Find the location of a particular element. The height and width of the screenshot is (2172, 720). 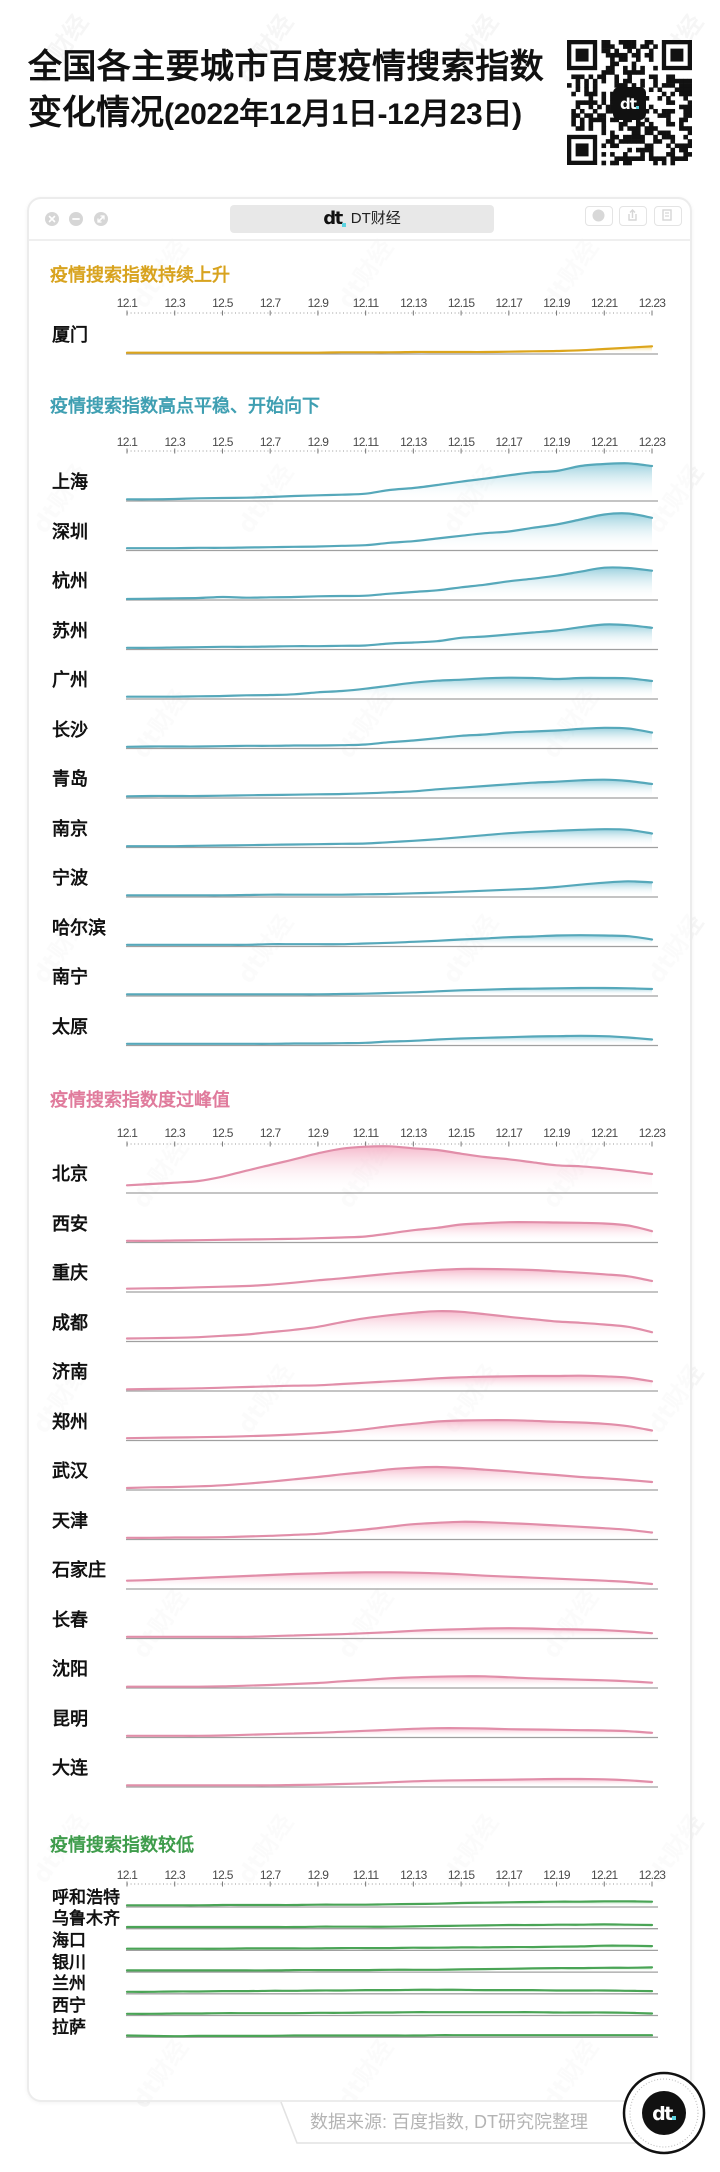

section-title-low: 疫情搜索指数较低 is located at coordinates (122, 1845).